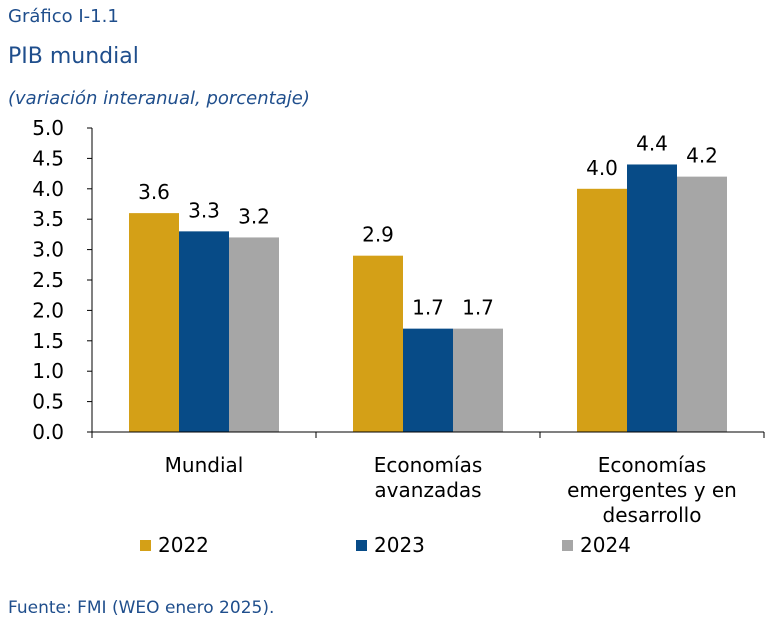 This screenshot has width=771, height=631. I want to click on y-tick-label: 1.5, so click(48, 341).